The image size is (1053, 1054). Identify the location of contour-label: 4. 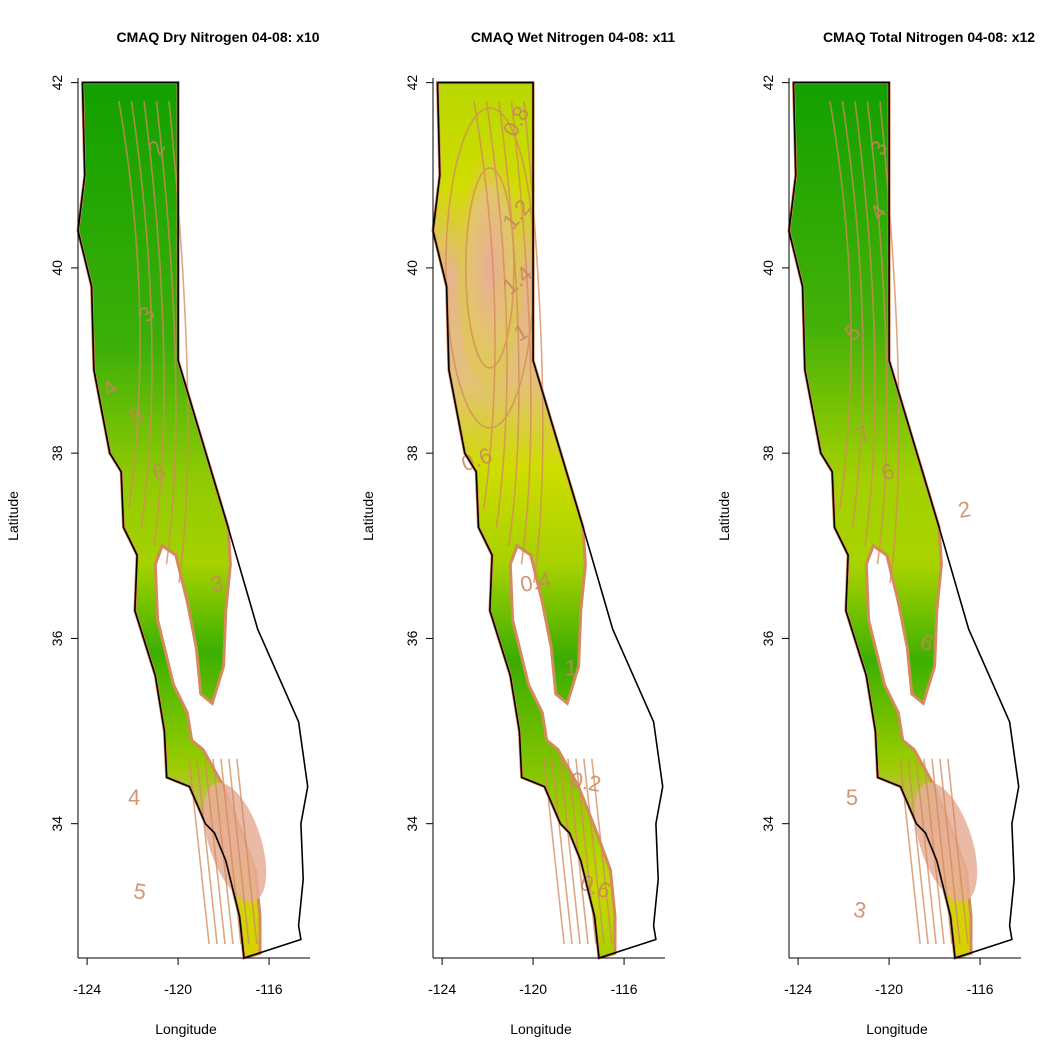
(134, 797).